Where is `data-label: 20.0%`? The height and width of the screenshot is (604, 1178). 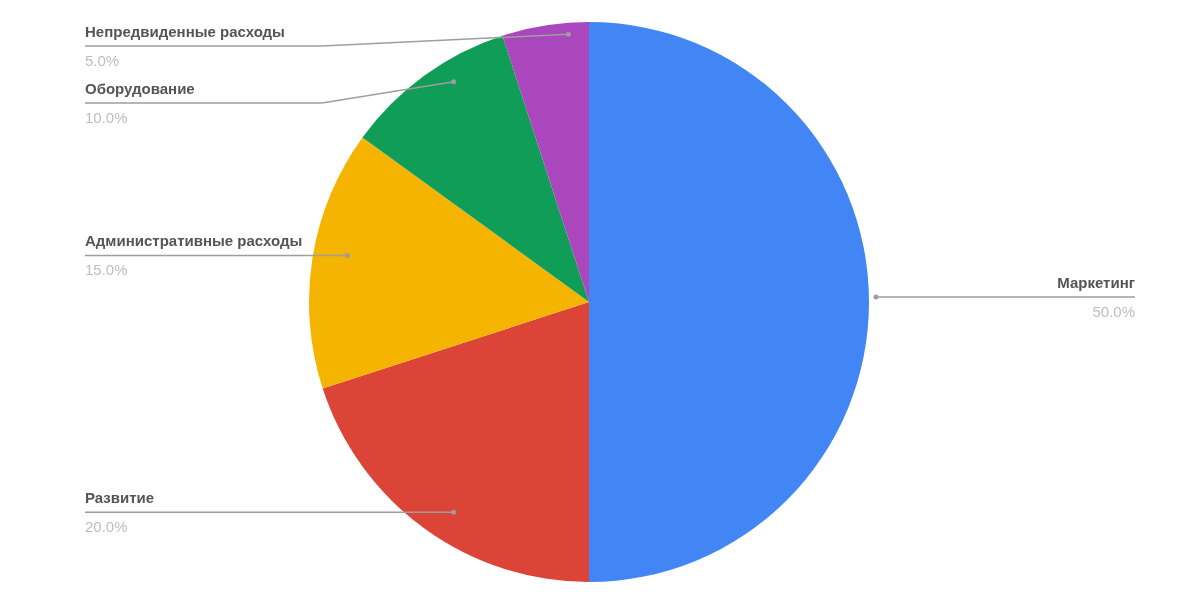
data-label: 20.0% is located at coordinates (106, 527).